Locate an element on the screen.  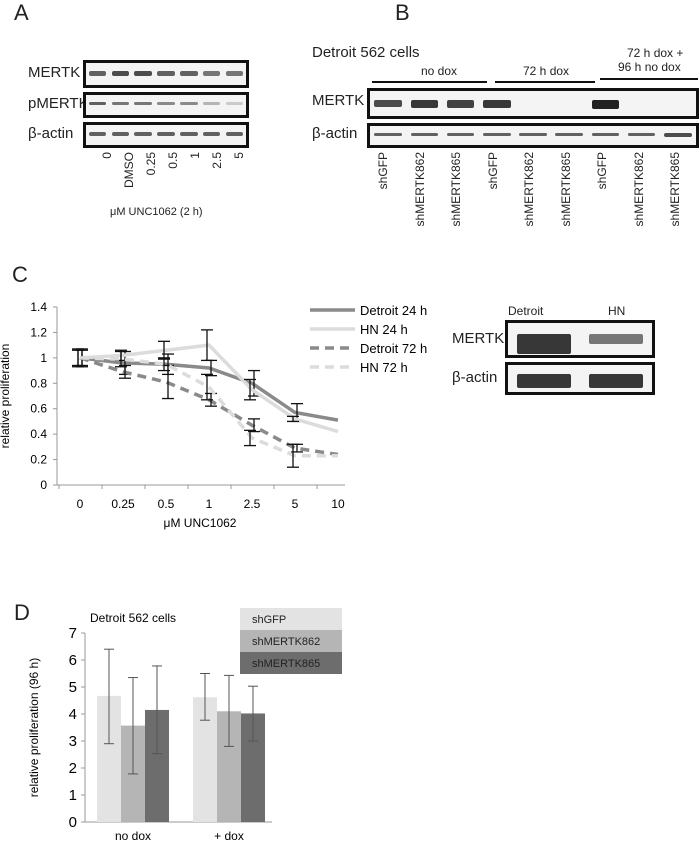
y-tick-label: 1.4 is located at coordinates (38, 307).